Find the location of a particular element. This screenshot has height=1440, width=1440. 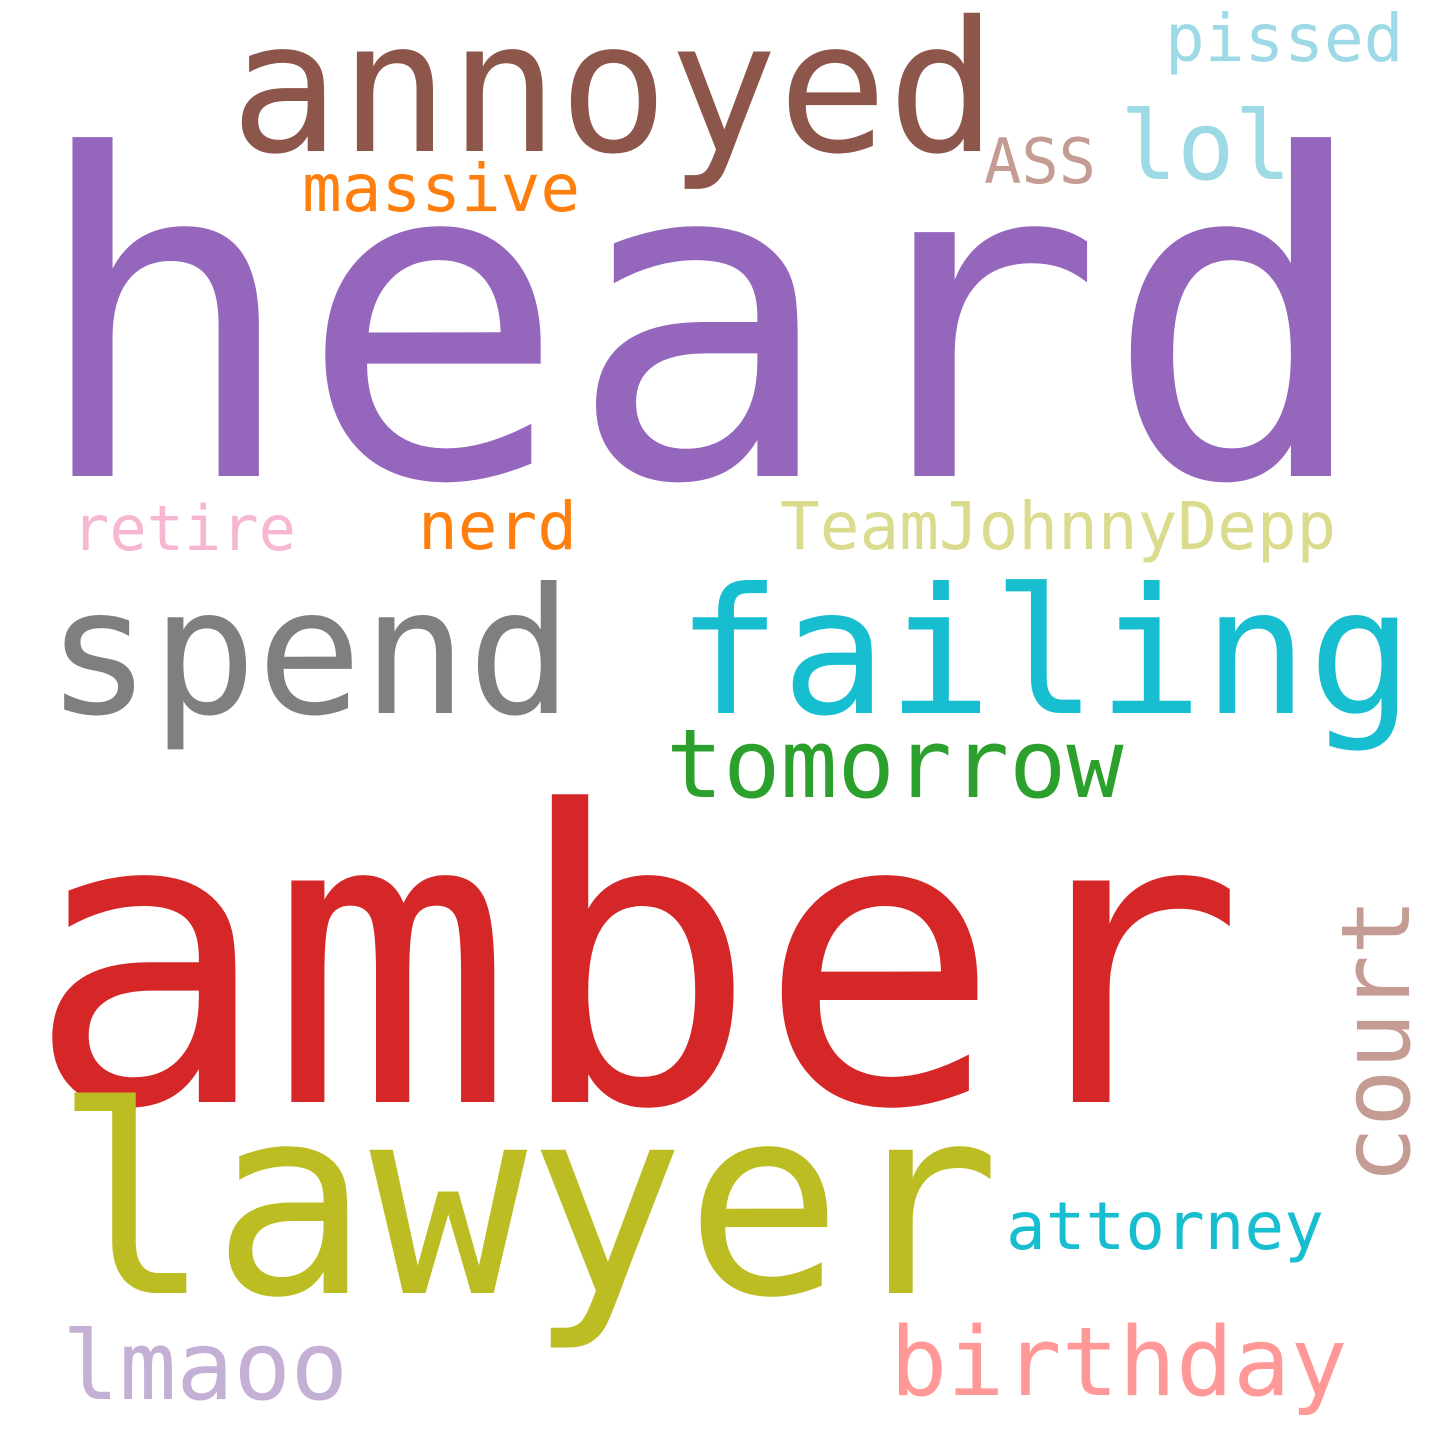

word-tomorrow: tomorrow is located at coordinates (895, 765).